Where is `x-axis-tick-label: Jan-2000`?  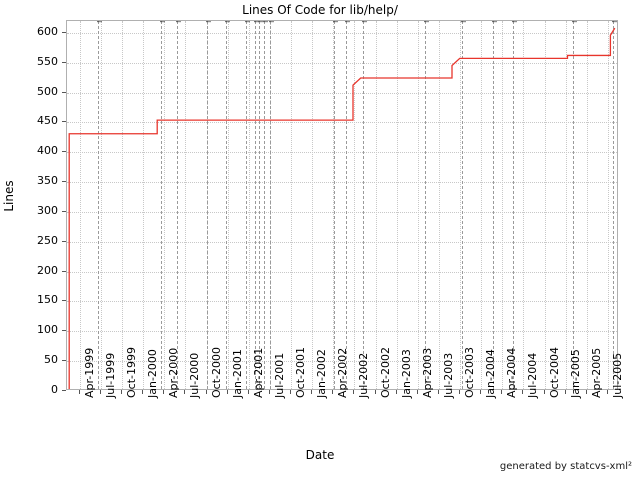 x-axis-tick-label: Jan-2000 is located at coordinates (153, 373).